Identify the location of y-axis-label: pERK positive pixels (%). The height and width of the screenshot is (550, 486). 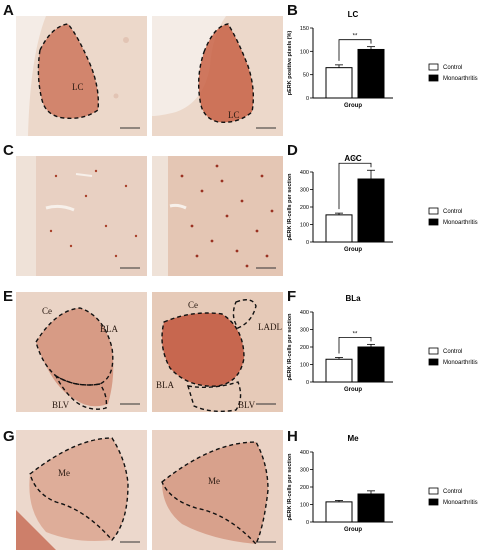
(290, 63).